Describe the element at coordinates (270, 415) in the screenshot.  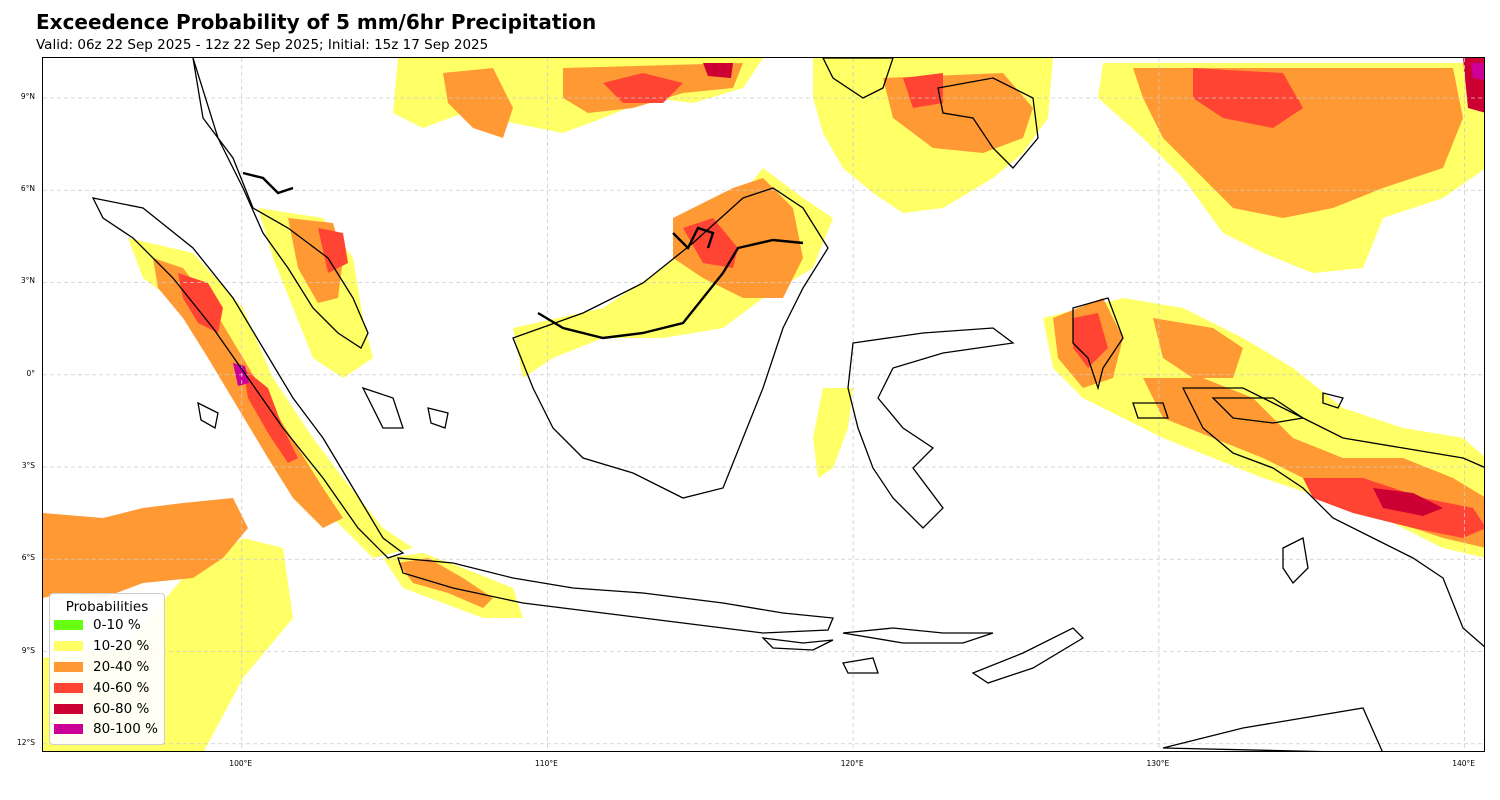
I see `prob-region-40-60-sumatra-south` at that location.